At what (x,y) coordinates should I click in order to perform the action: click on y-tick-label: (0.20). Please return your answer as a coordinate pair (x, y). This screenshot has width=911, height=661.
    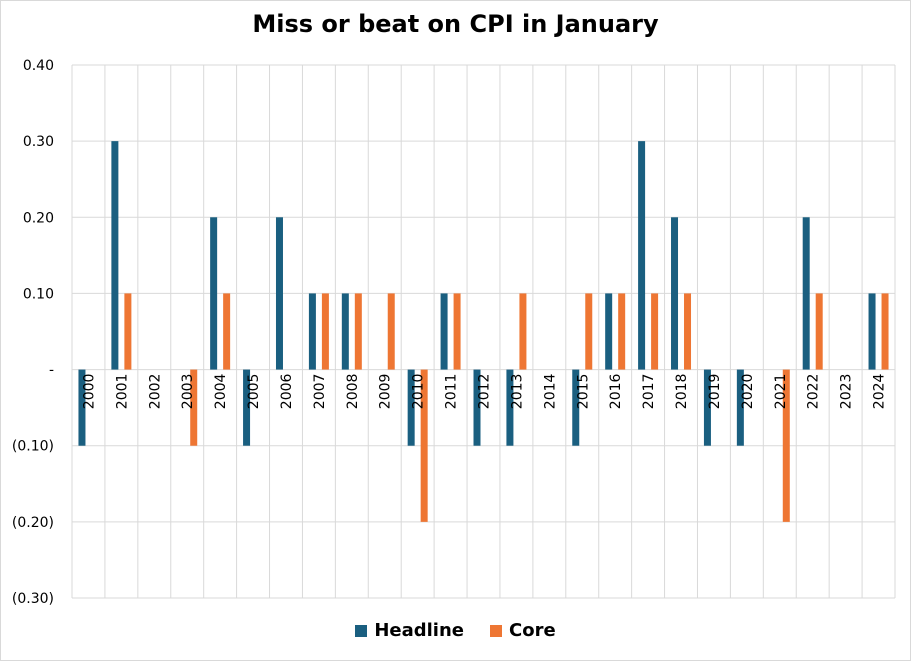
    Looking at the image, I should click on (33, 523).